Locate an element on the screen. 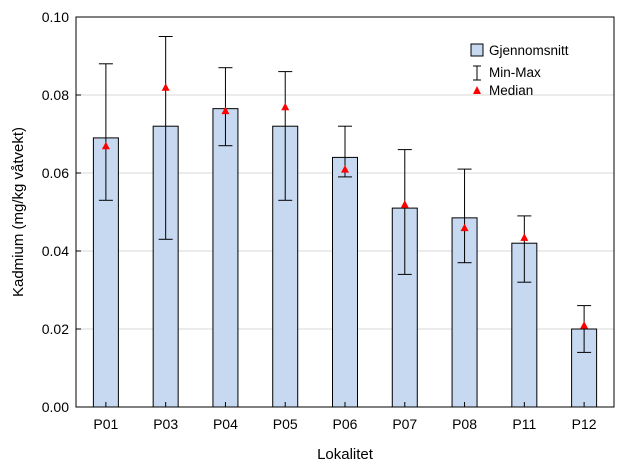 This screenshot has height=468, width=624. bar-p04 is located at coordinates (225, 258).